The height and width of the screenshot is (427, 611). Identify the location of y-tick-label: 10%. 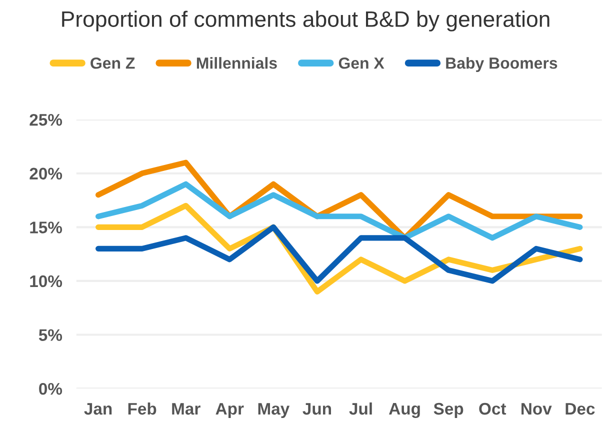
(46, 281).